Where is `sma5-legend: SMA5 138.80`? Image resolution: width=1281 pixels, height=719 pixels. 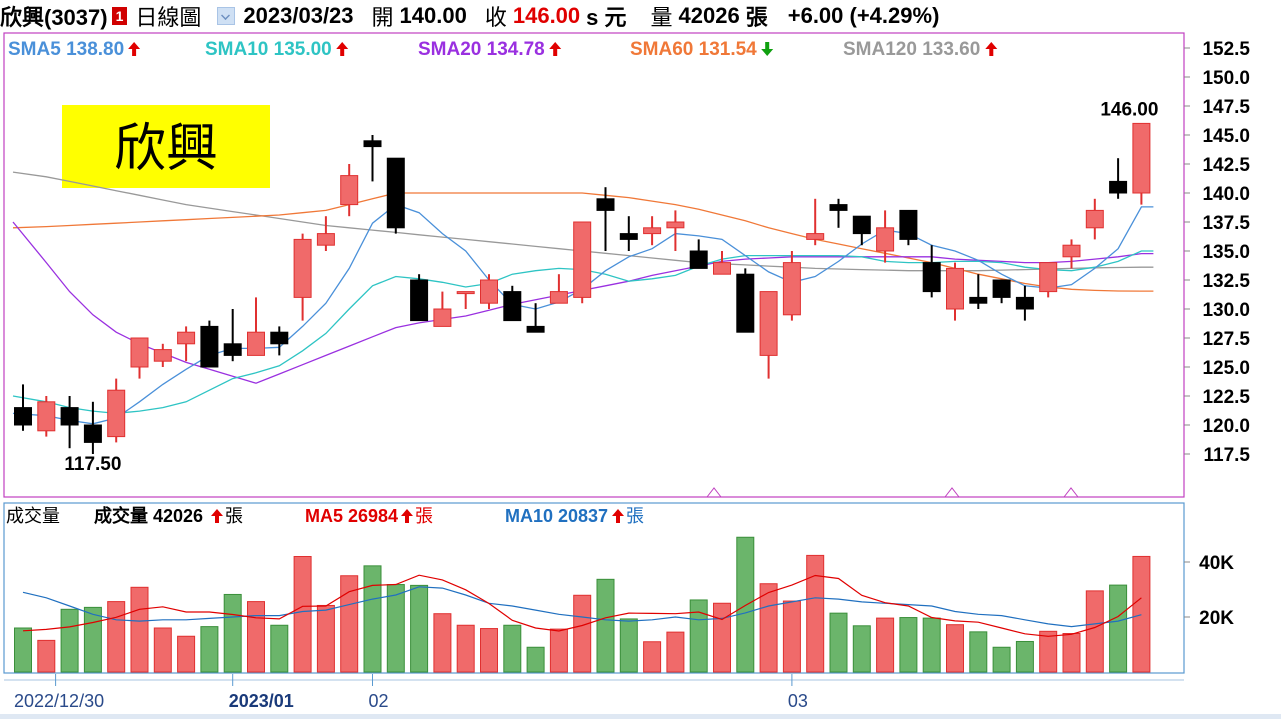 sma5-legend: SMA5 138.80 is located at coordinates (66, 49).